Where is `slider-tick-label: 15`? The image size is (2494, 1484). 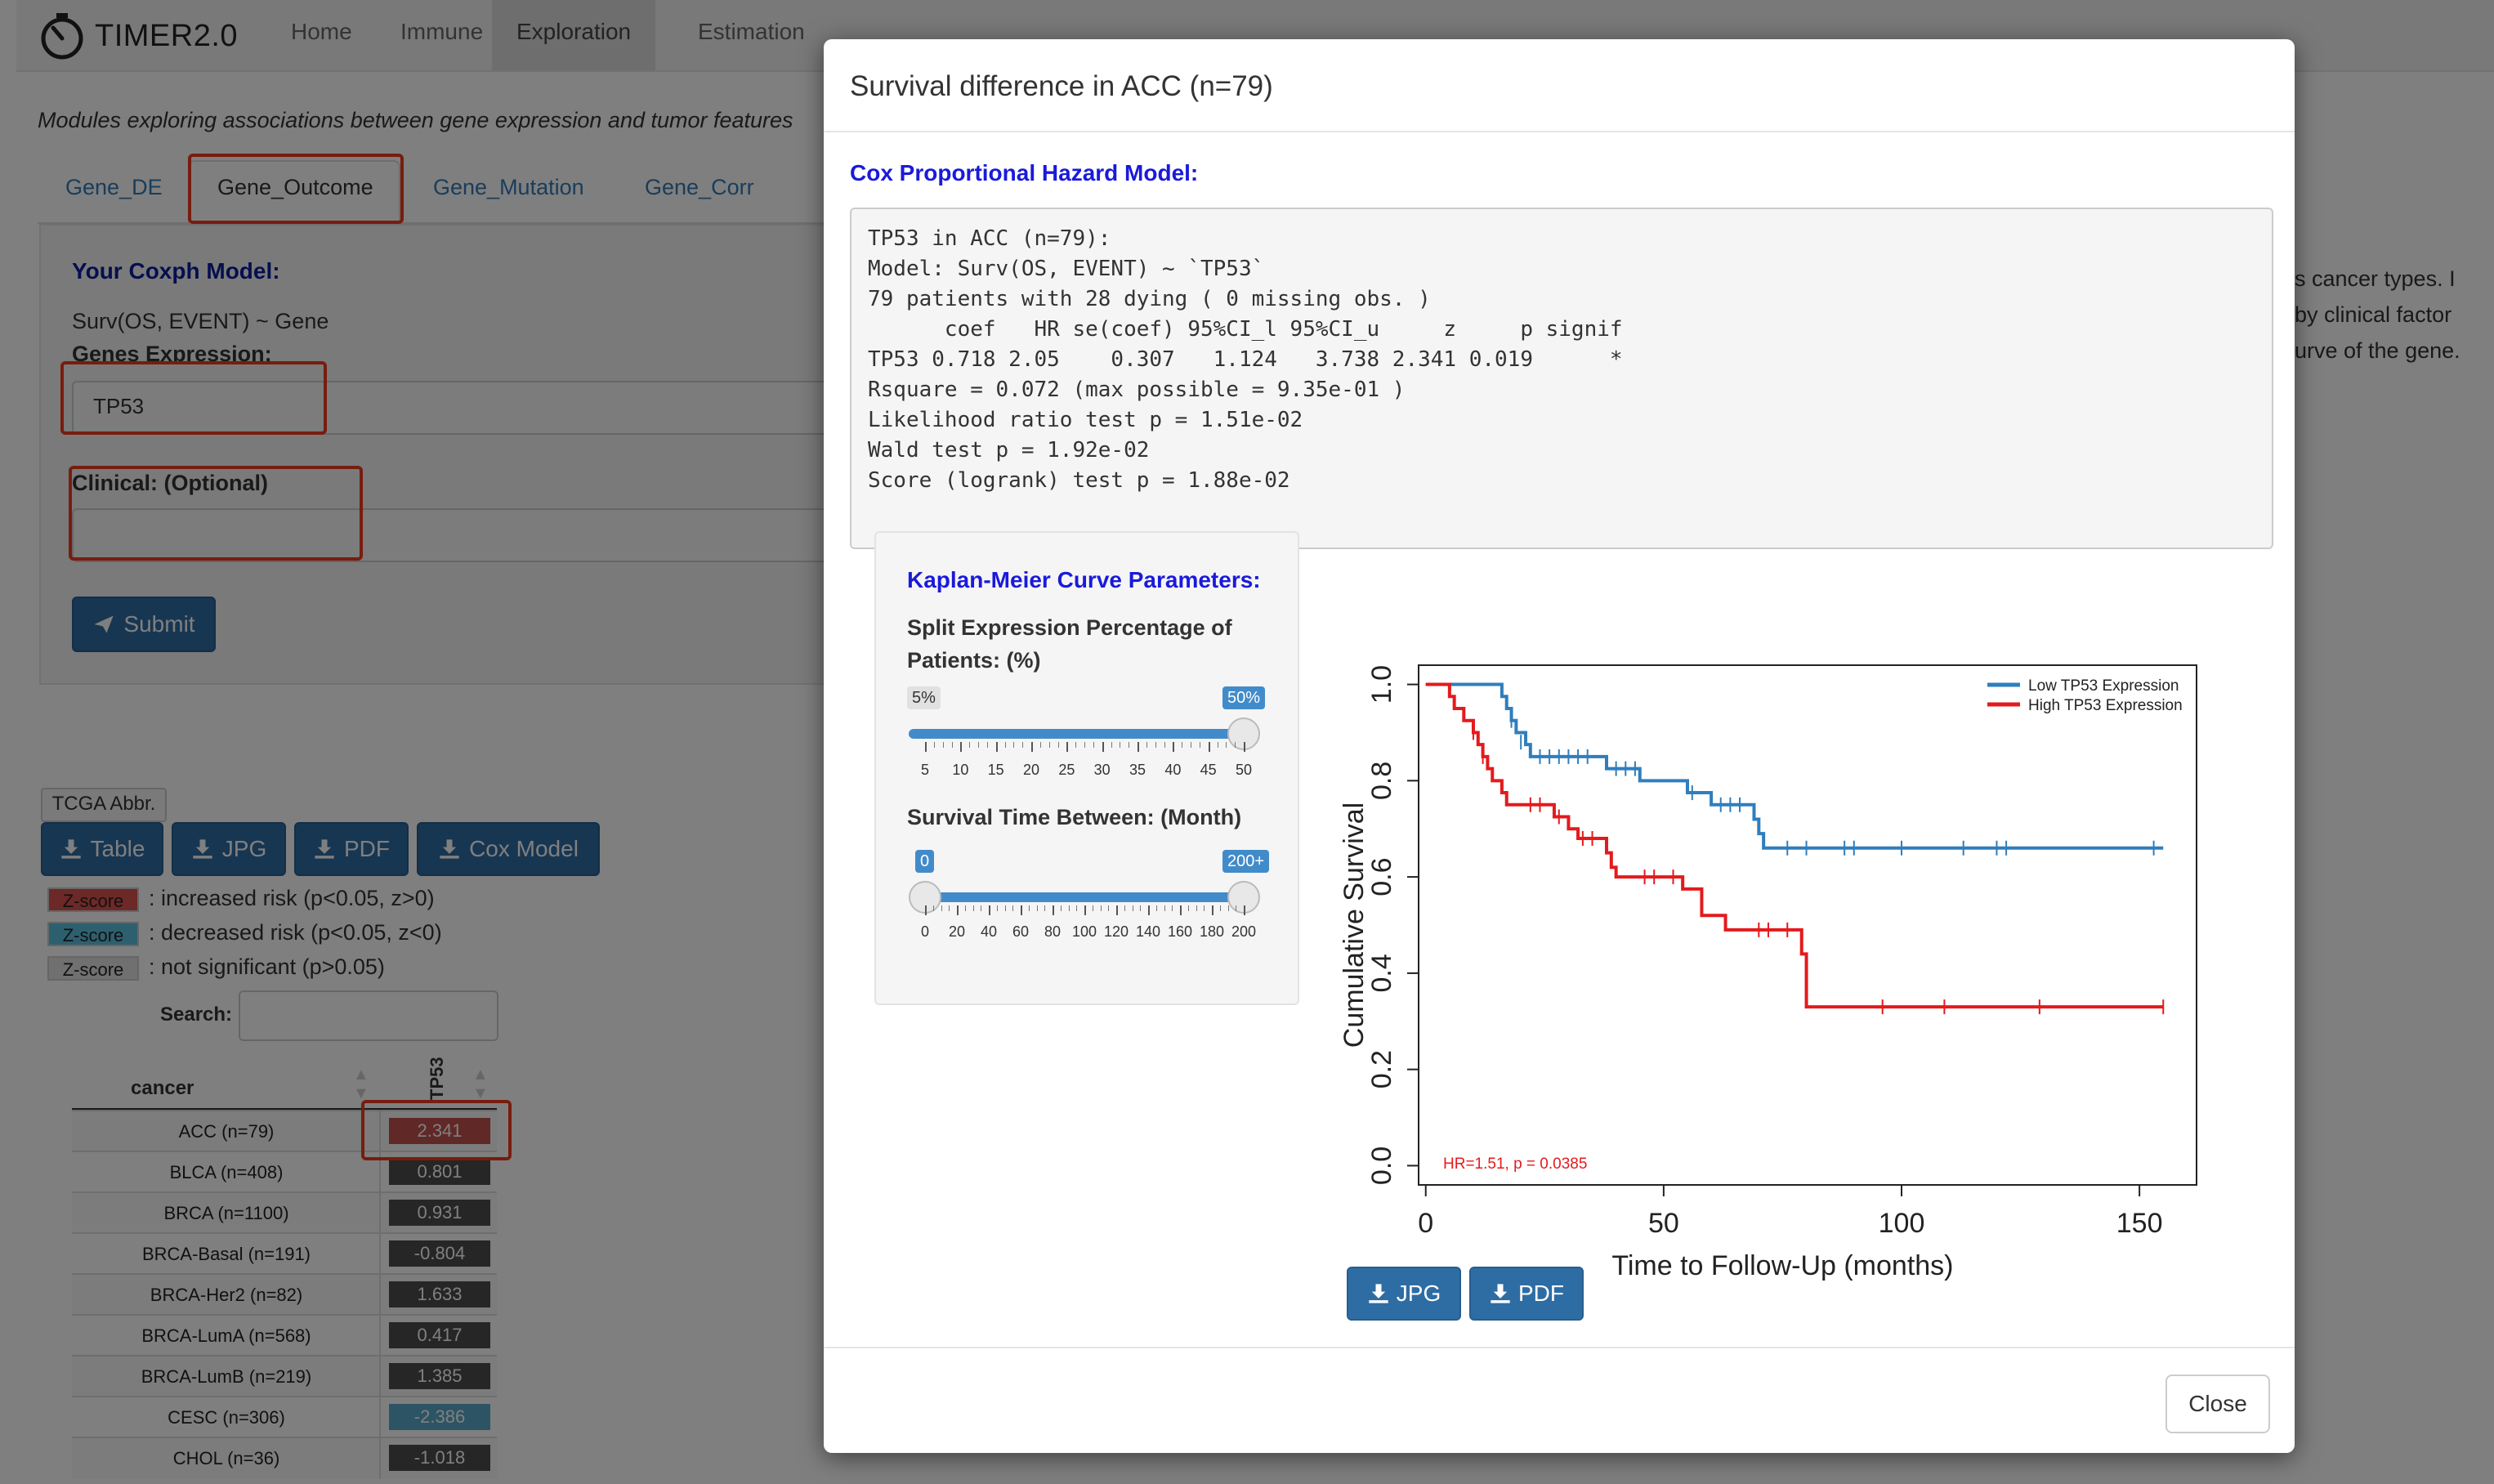
slider-tick-label: 15 is located at coordinates (995, 770).